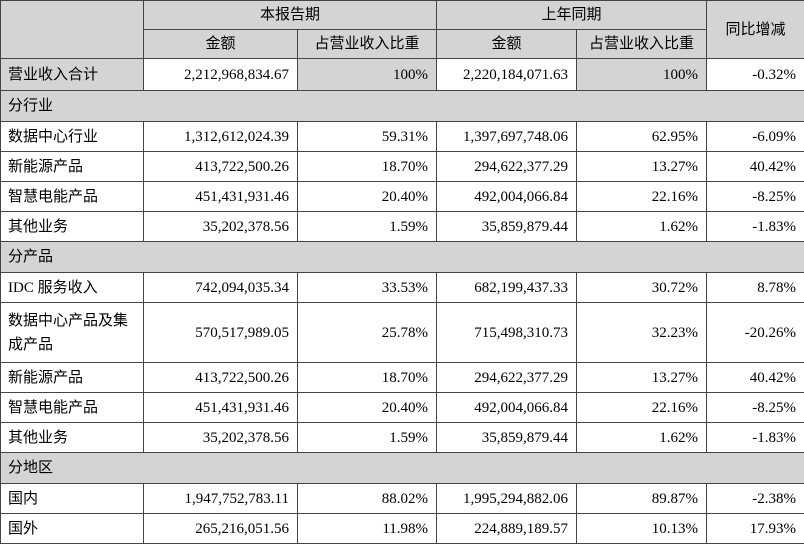 The image size is (804, 544). Describe the element at coordinates (507, 44) in the screenshot. I see `col-header-prior-amount: 金额` at that location.